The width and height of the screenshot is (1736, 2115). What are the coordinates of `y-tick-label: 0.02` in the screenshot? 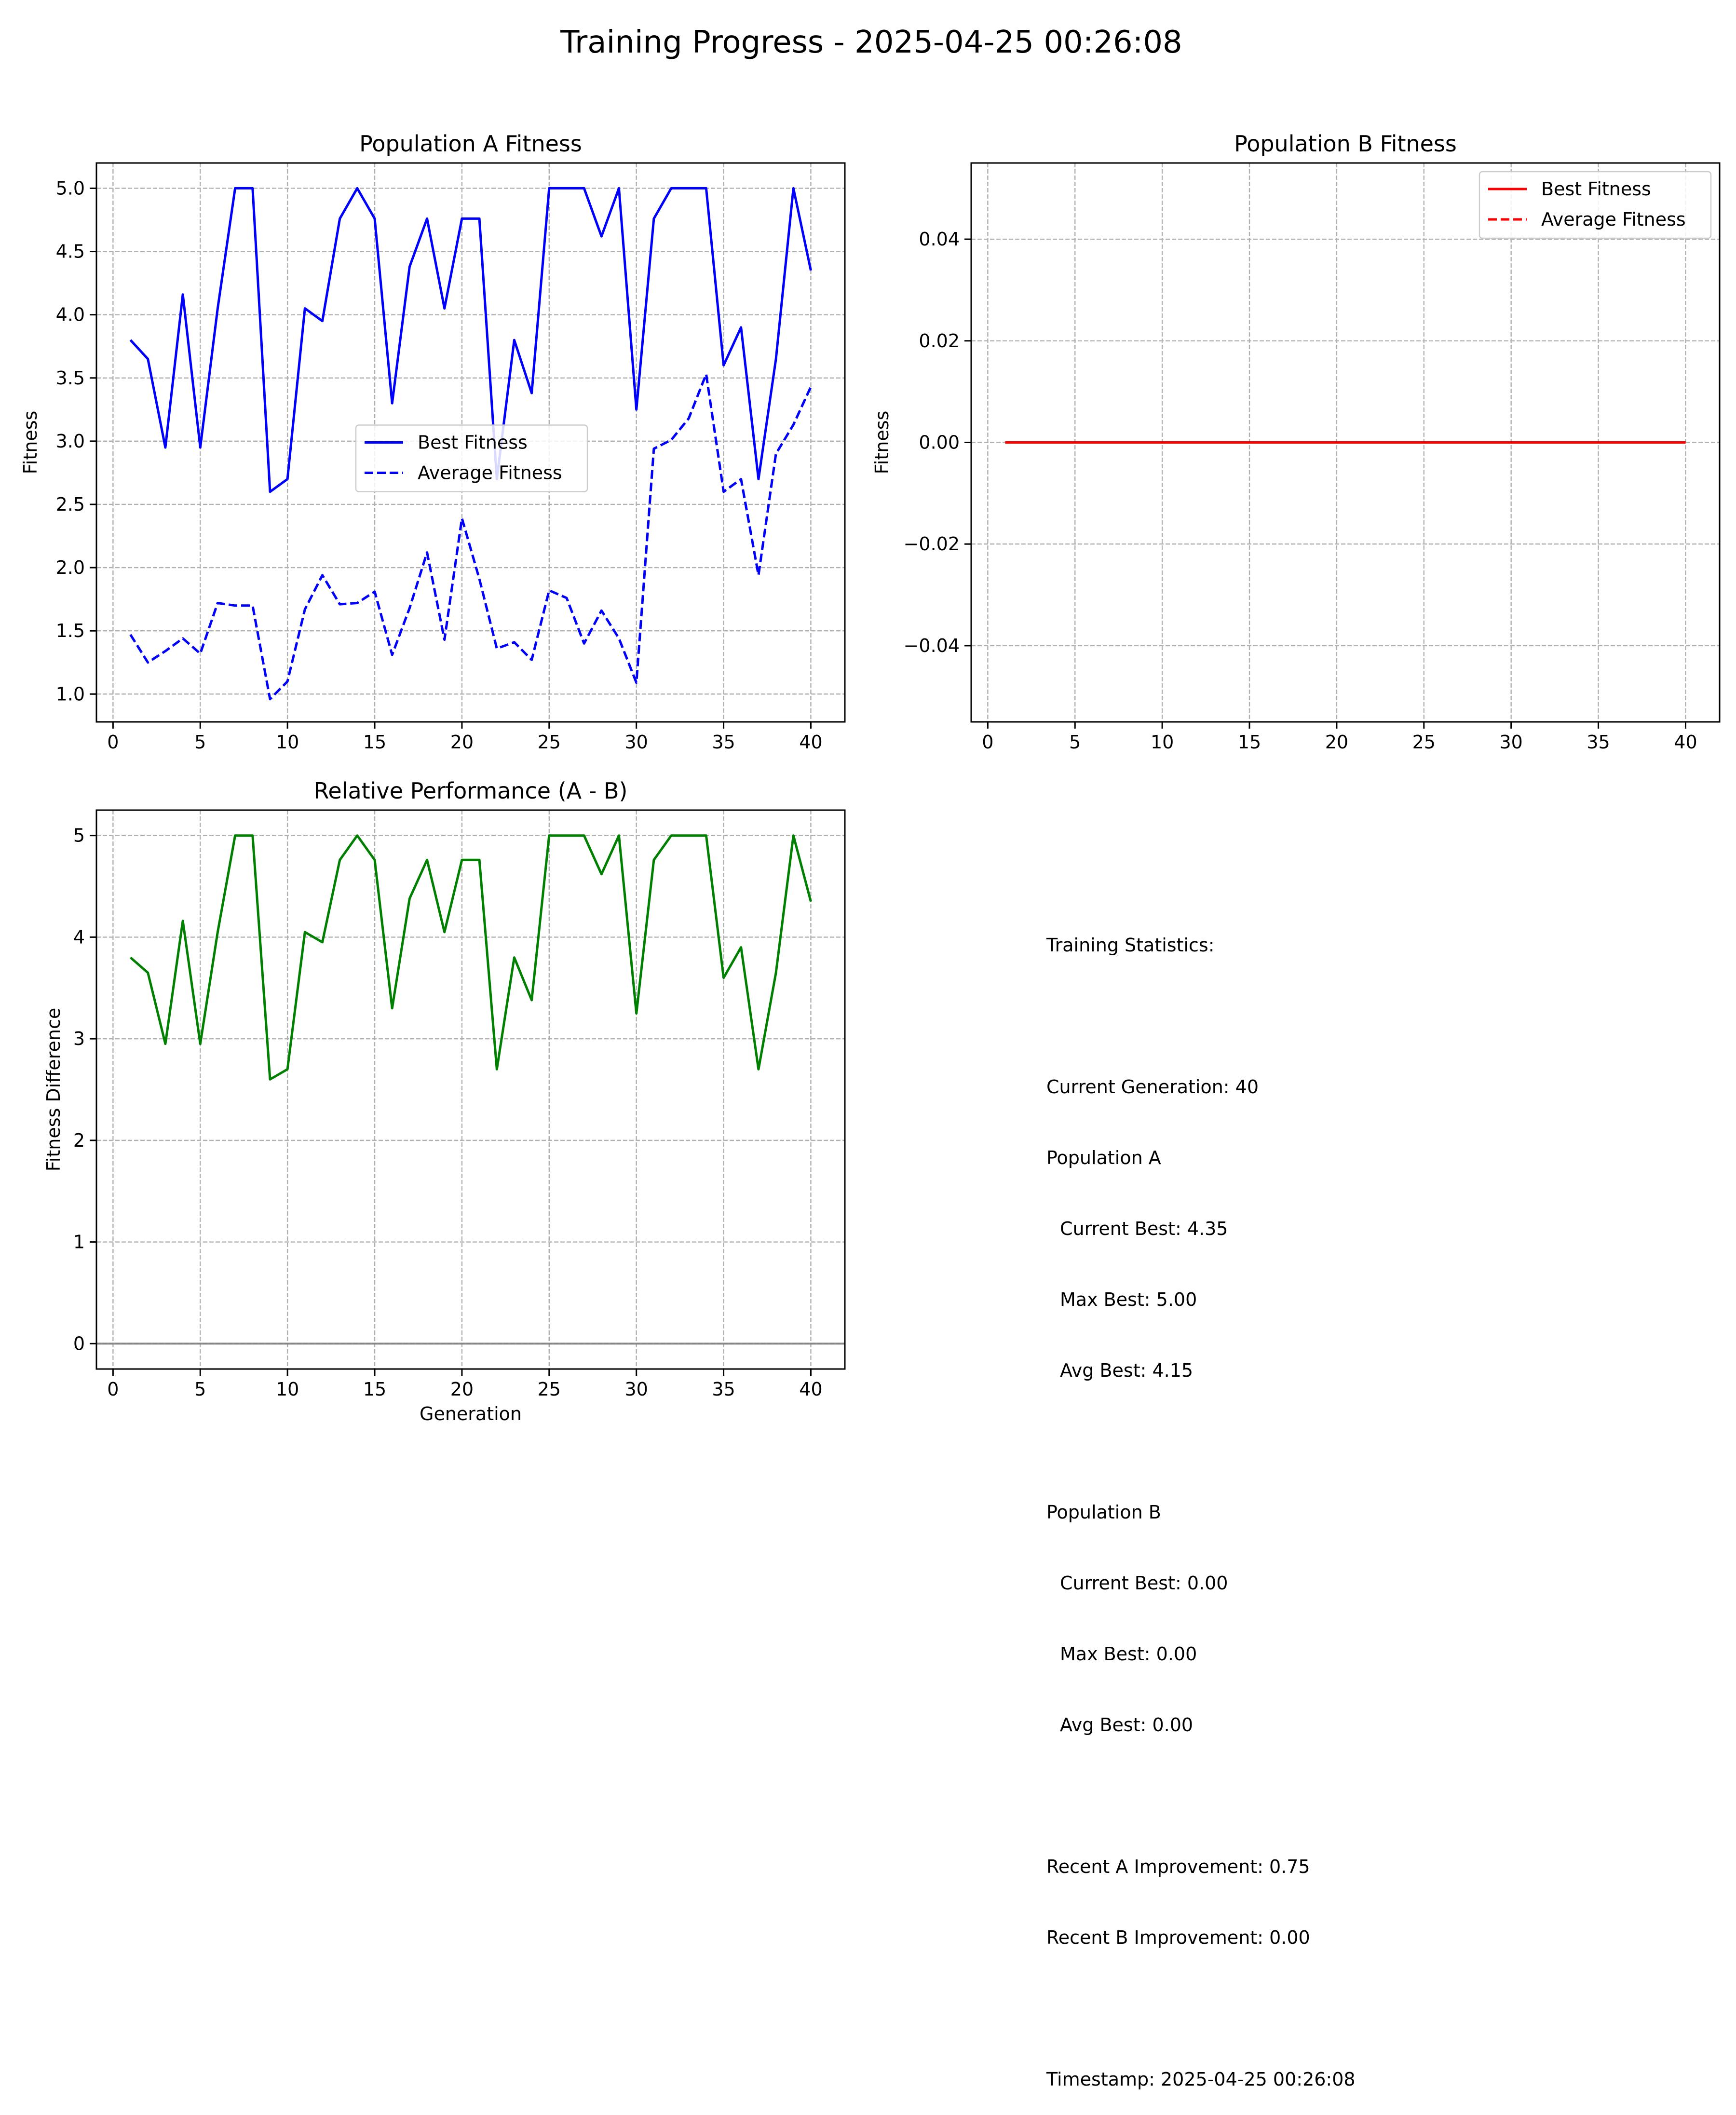 It's located at (939, 341).